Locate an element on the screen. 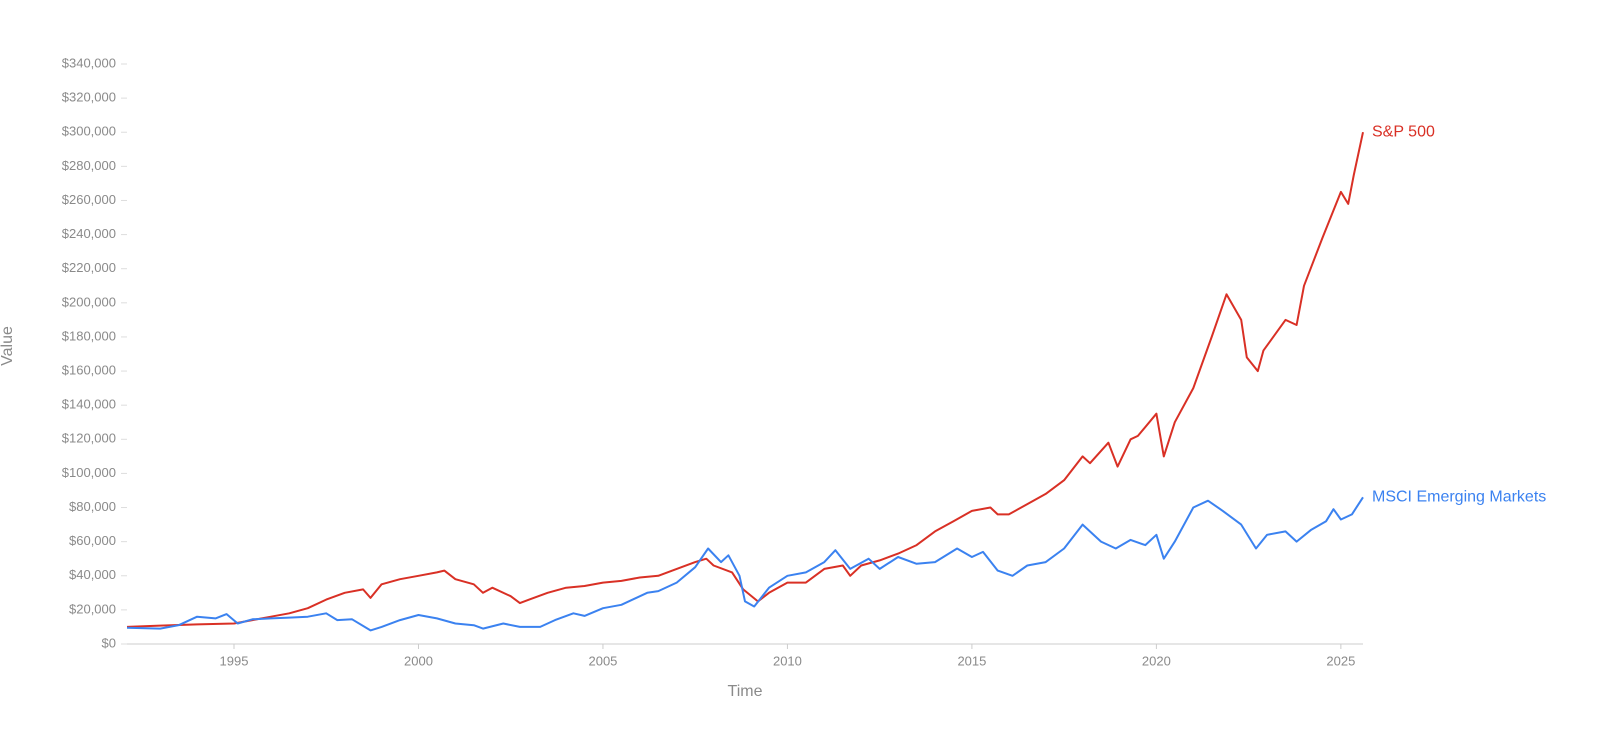 The width and height of the screenshot is (1600, 733). x-tick-label: 2020 is located at coordinates (1156, 660).